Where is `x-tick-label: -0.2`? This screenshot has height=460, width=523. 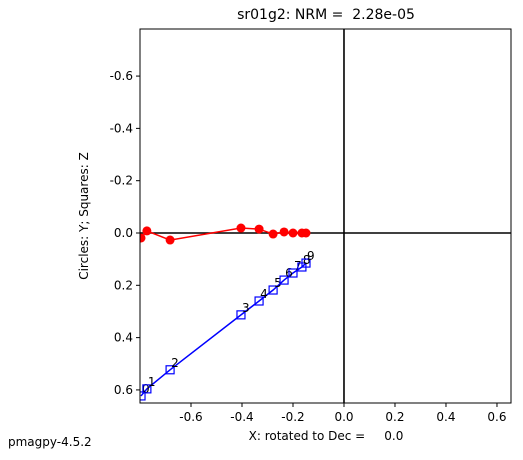
x-tick-label: -0.2 is located at coordinates (292, 417).